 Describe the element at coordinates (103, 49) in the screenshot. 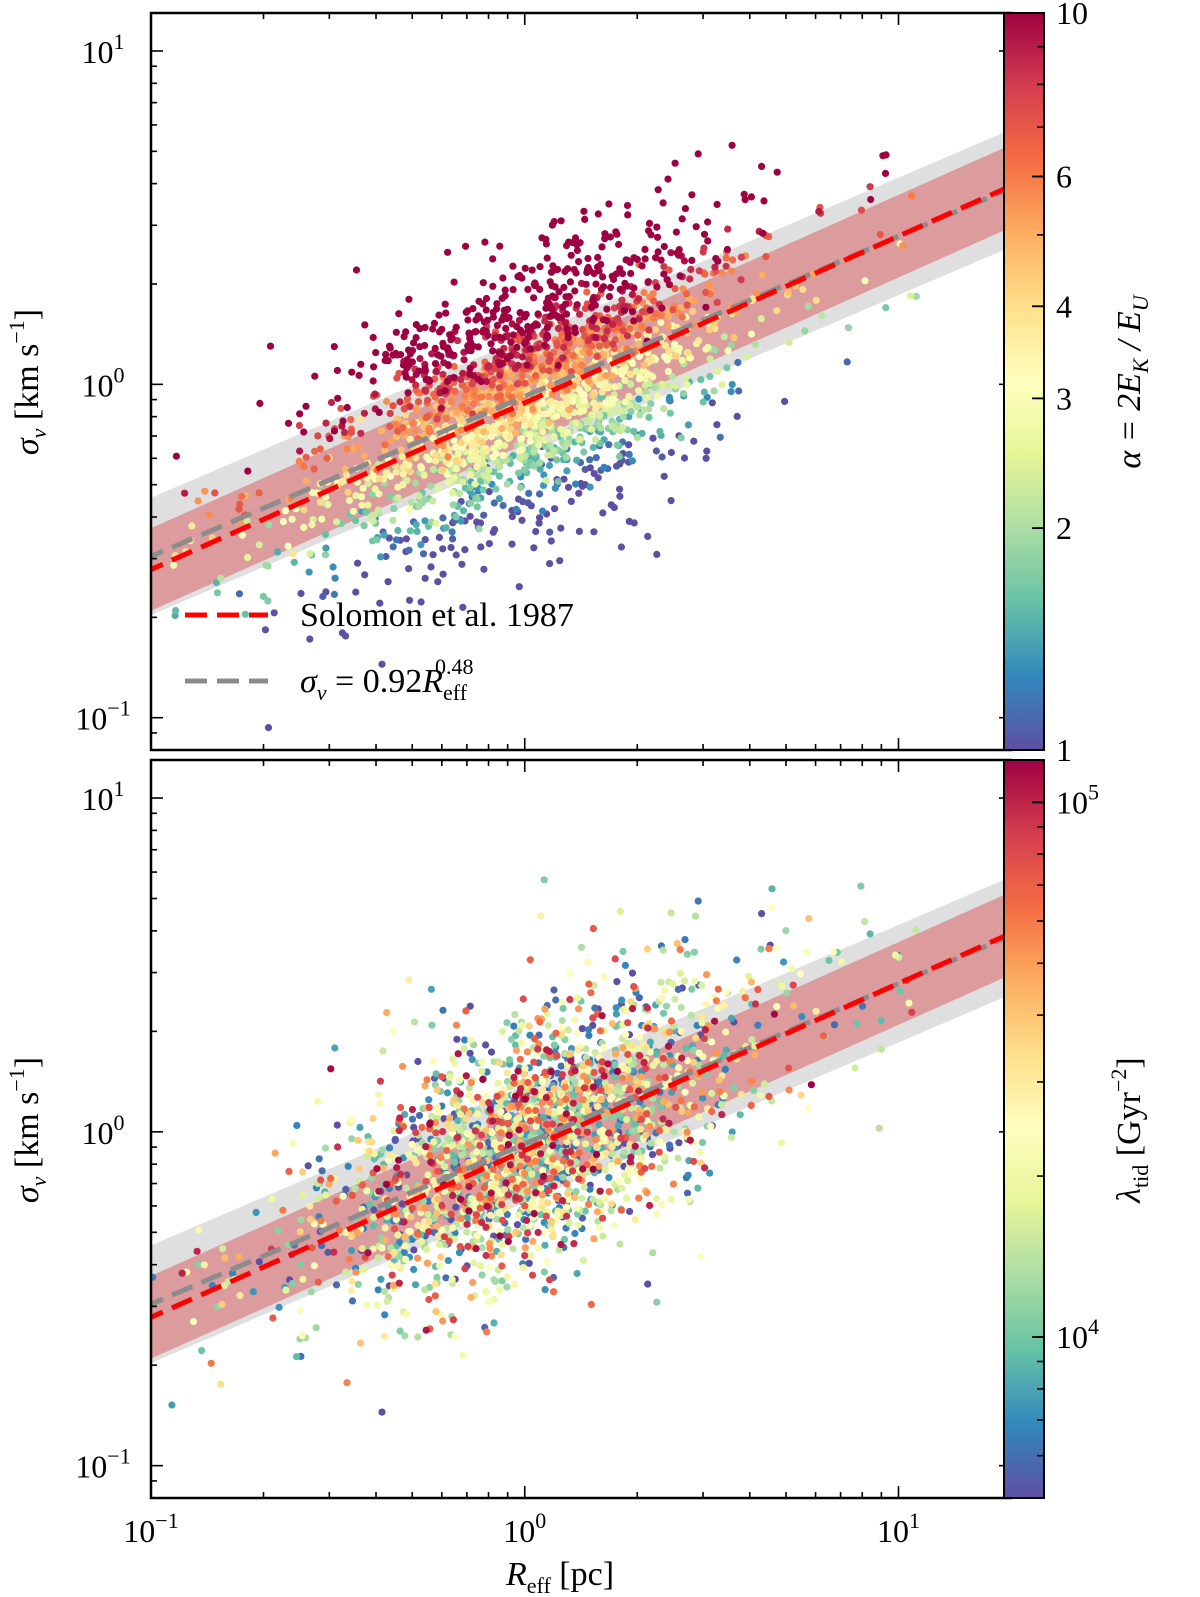

I see `y-tick-label: 101` at that location.